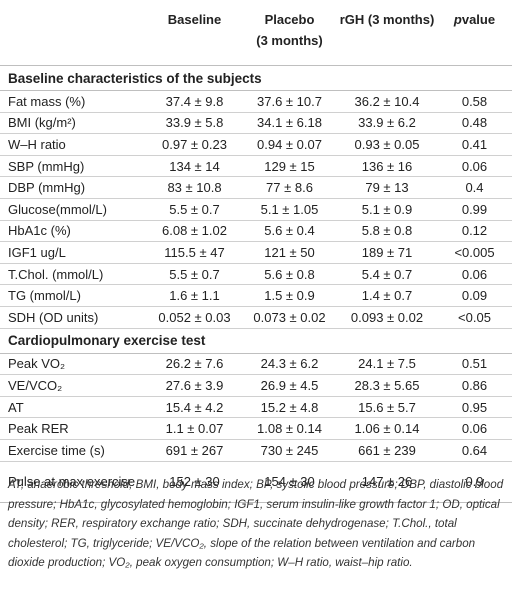 This screenshot has width=512, height=590. Describe the element at coordinates (474, 33) in the screenshot. I see `header-pvalue: pvalue` at that location.